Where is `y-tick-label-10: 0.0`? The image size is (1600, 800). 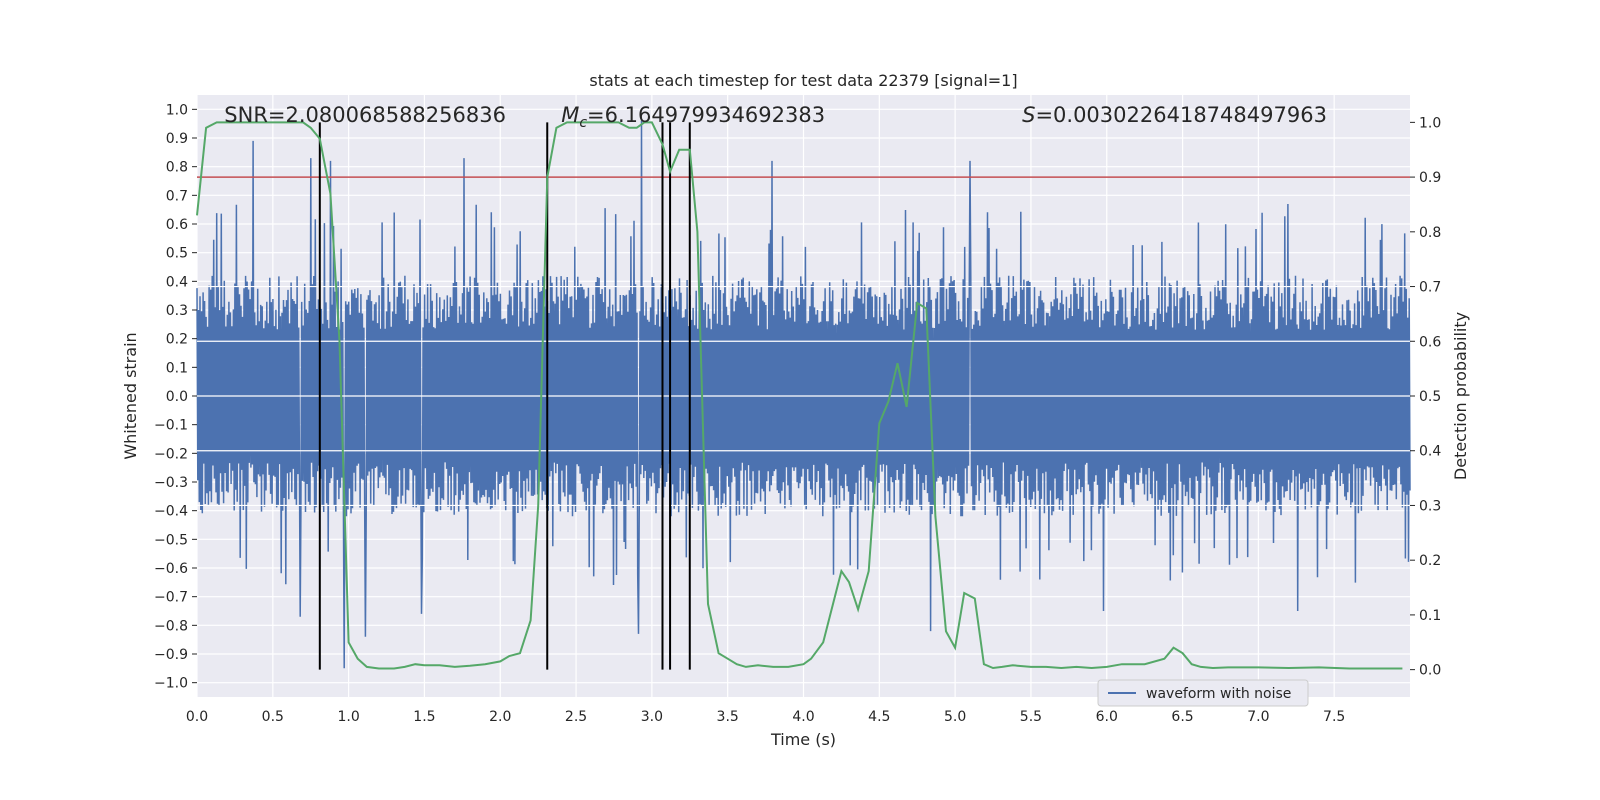
y-tick-label-10: 0.0 is located at coordinates (177, 397).